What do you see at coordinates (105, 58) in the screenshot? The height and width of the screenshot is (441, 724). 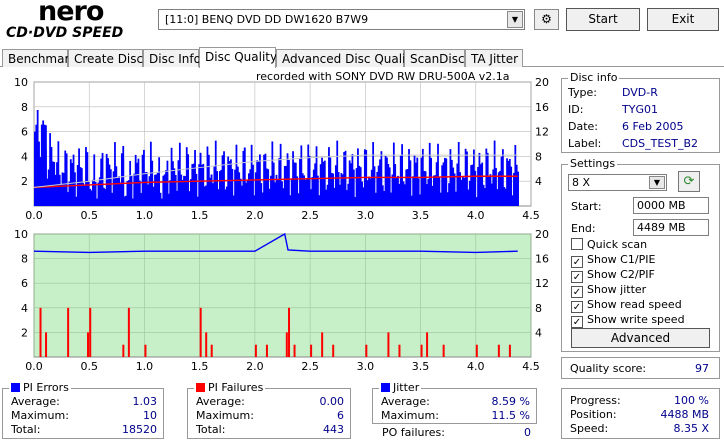 I see `tab-create-disc: Create Disc` at bounding box center [105, 58].